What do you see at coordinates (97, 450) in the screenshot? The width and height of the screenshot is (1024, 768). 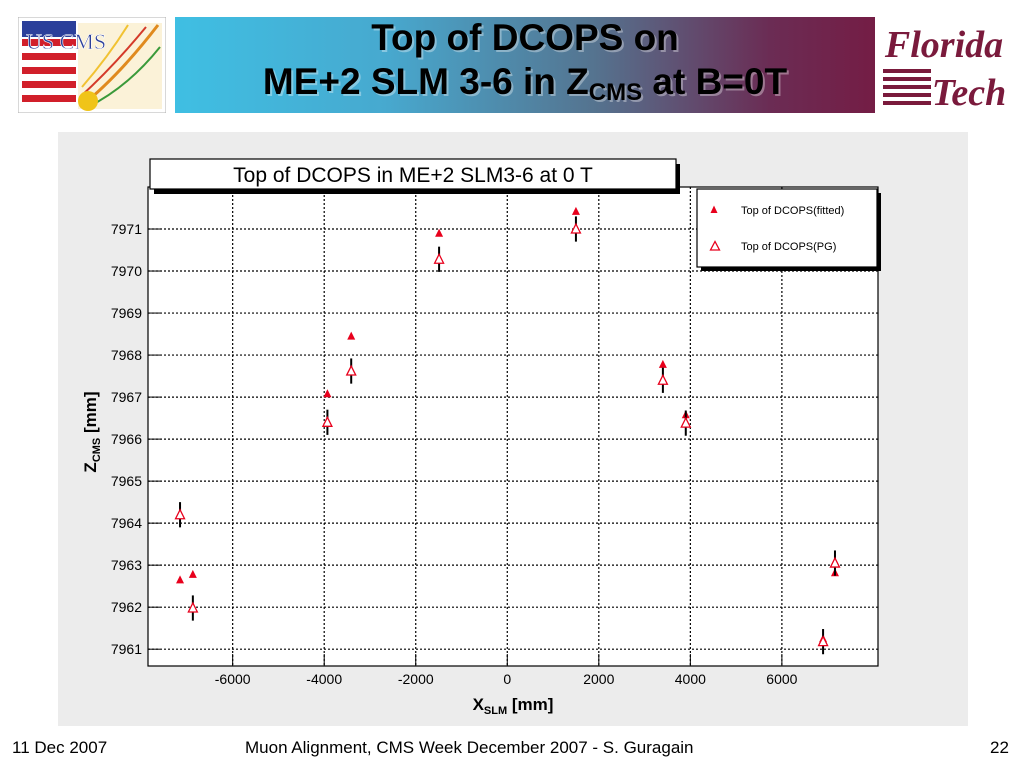 I see `y-axis-label-sub: CMS` at bounding box center [97, 450].